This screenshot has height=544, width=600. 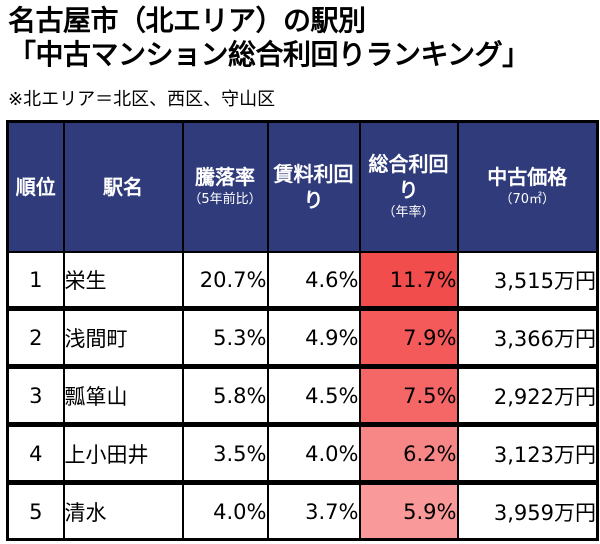 What do you see at coordinates (313, 186) in the screenshot?
I see `header-rent-yield: 賃料利回り` at bounding box center [313, 186].